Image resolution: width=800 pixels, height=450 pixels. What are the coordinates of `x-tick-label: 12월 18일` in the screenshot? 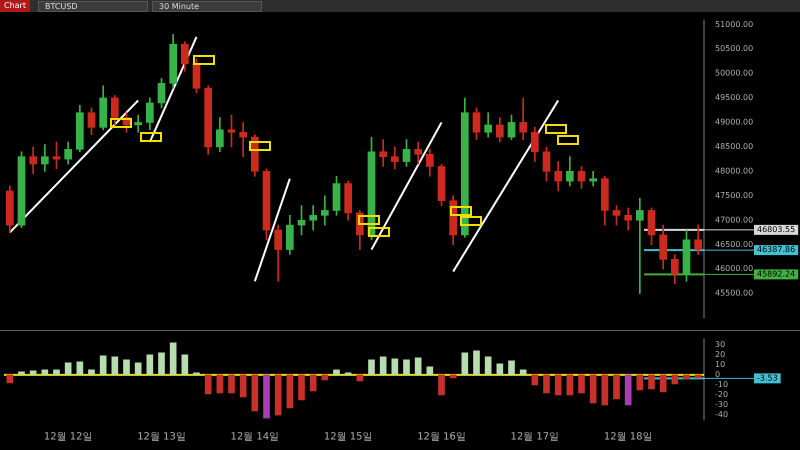 It's located at (628, 437).